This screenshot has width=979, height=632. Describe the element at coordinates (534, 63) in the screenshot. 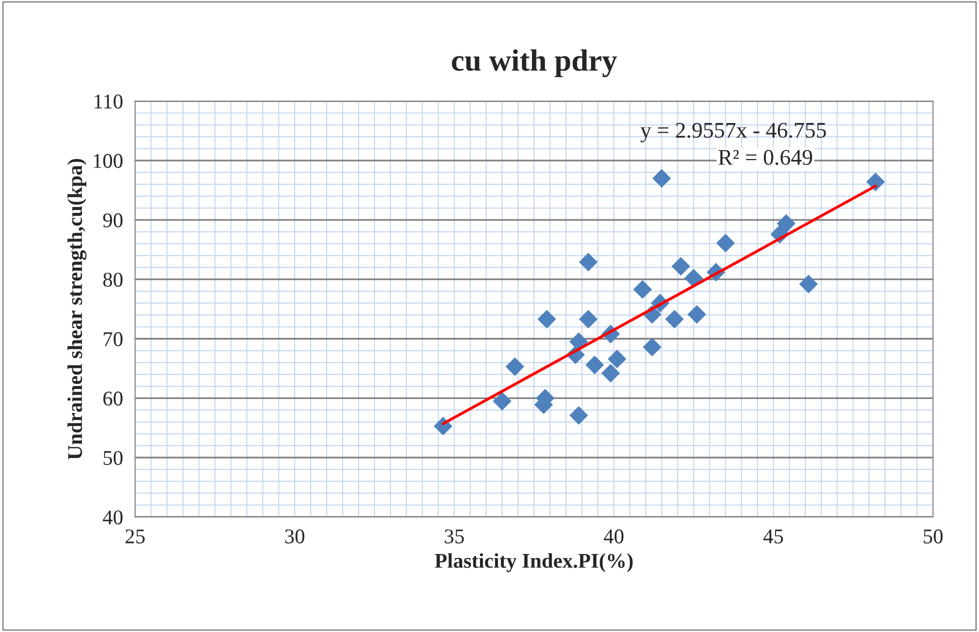

I see `chart-title: cu with pdry` at that location.